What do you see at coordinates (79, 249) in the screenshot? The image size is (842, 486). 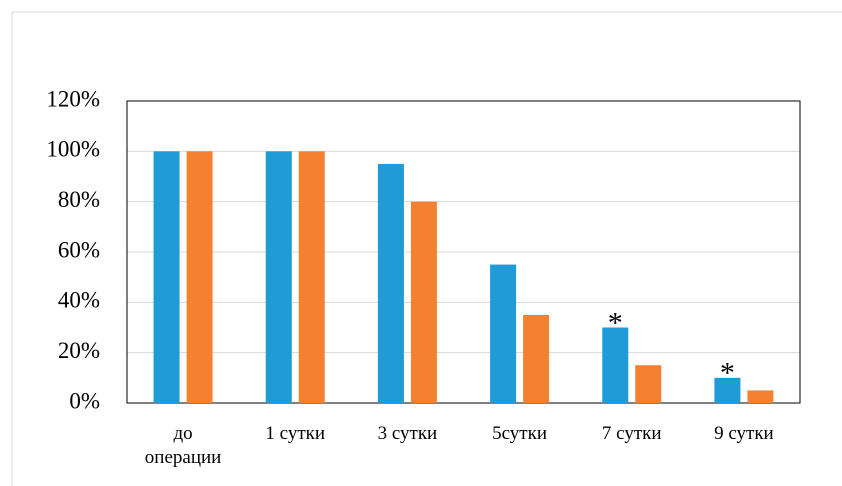 I see `y-tick-label: 60%` at bounding box center [79, 249].